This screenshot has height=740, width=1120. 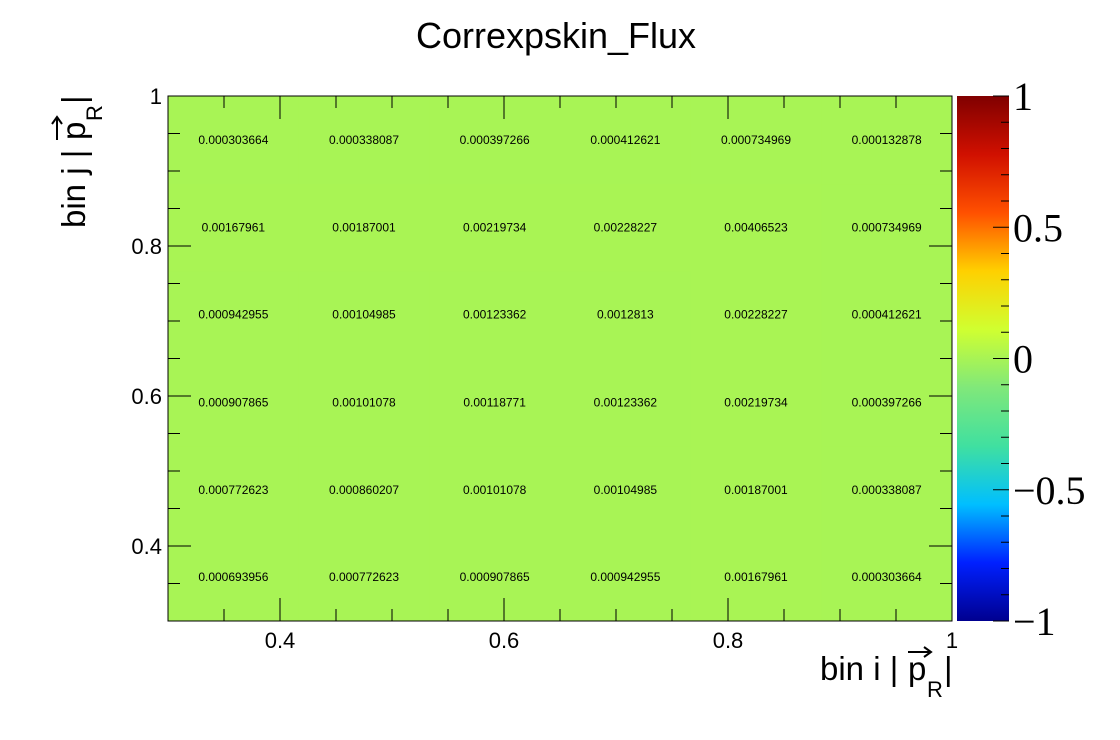 I want to click on y-axis-label-end: |, so click(x=73, y=99).